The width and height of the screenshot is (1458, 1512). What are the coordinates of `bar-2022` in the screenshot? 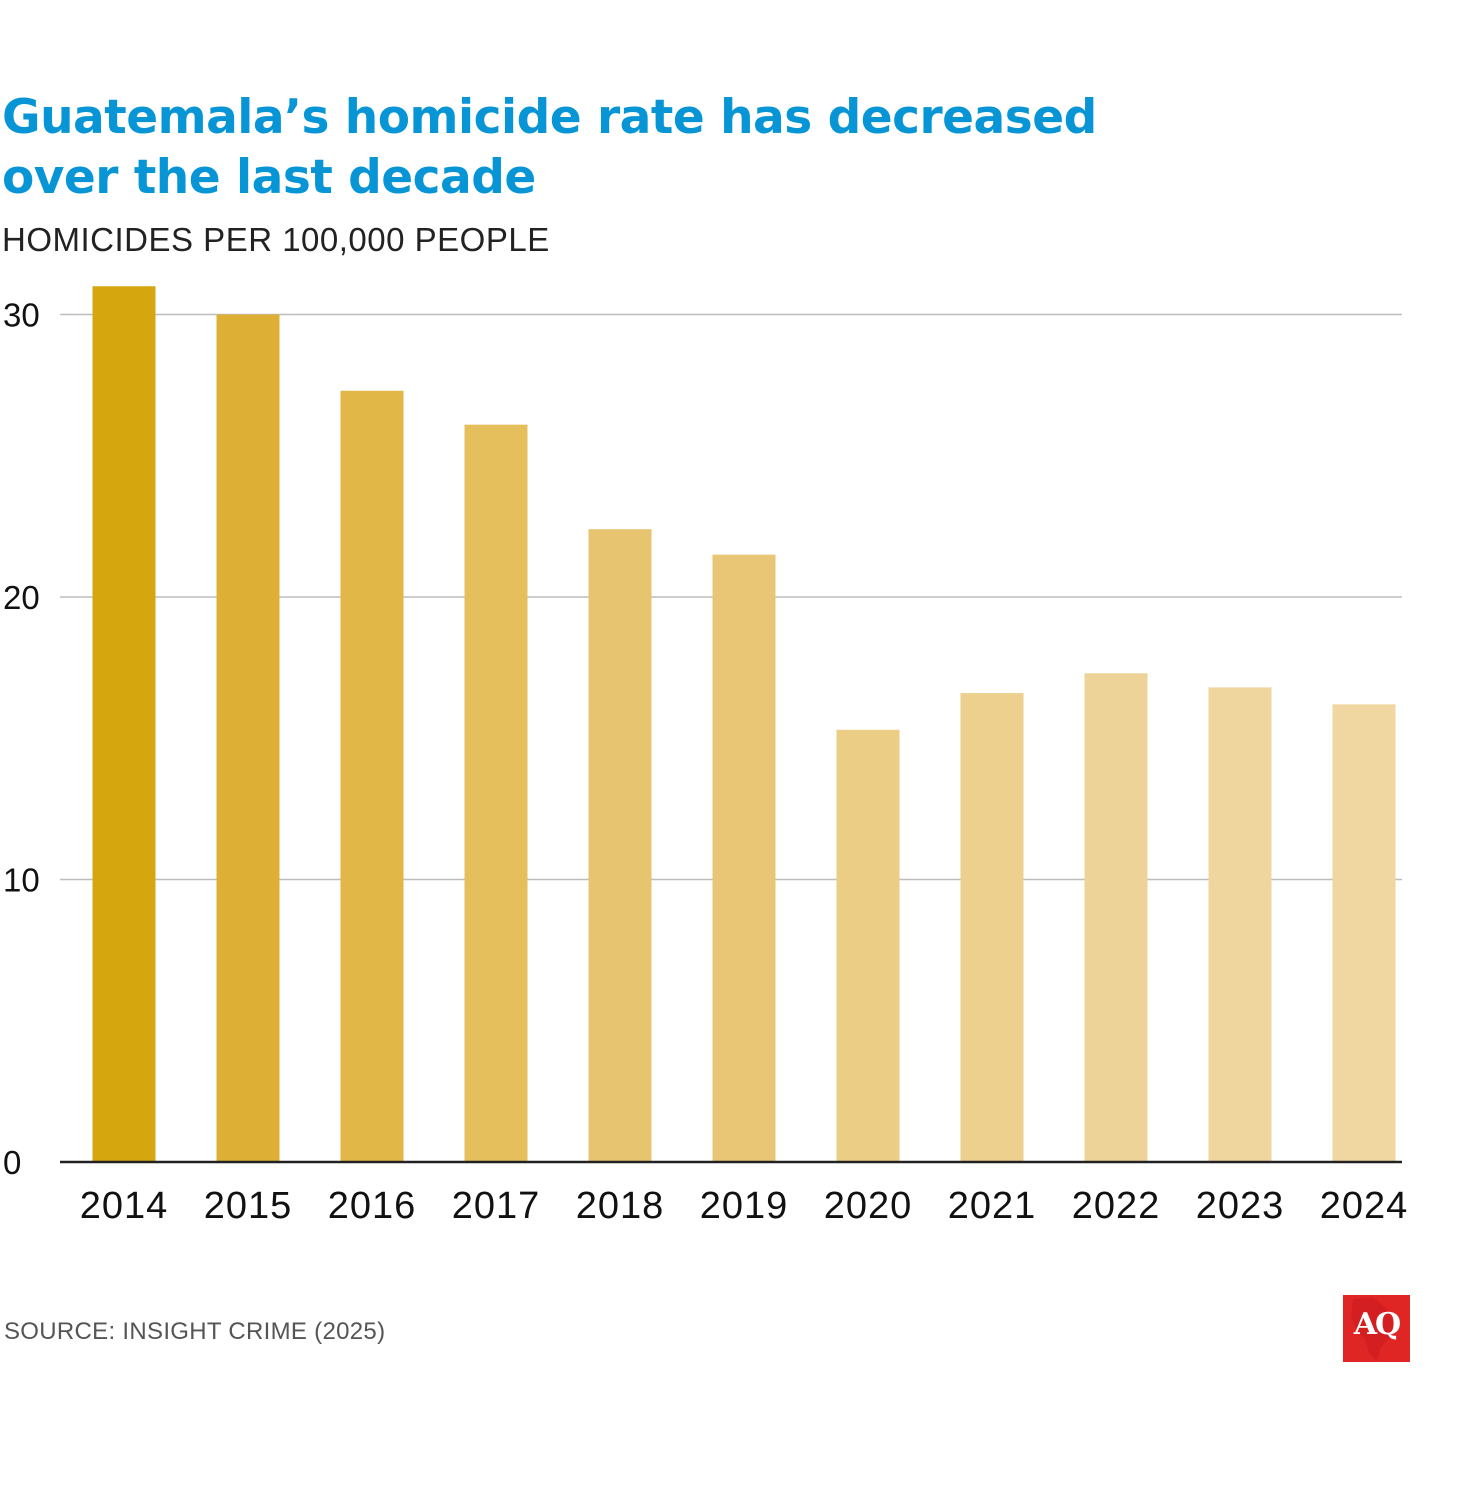 It's located at (1116, 917).